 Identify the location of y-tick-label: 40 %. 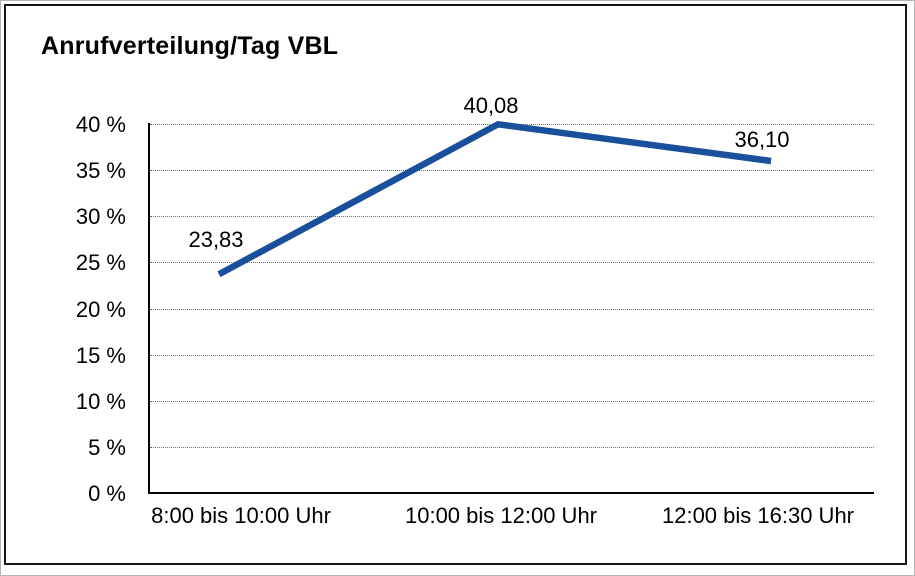
(100, 124).